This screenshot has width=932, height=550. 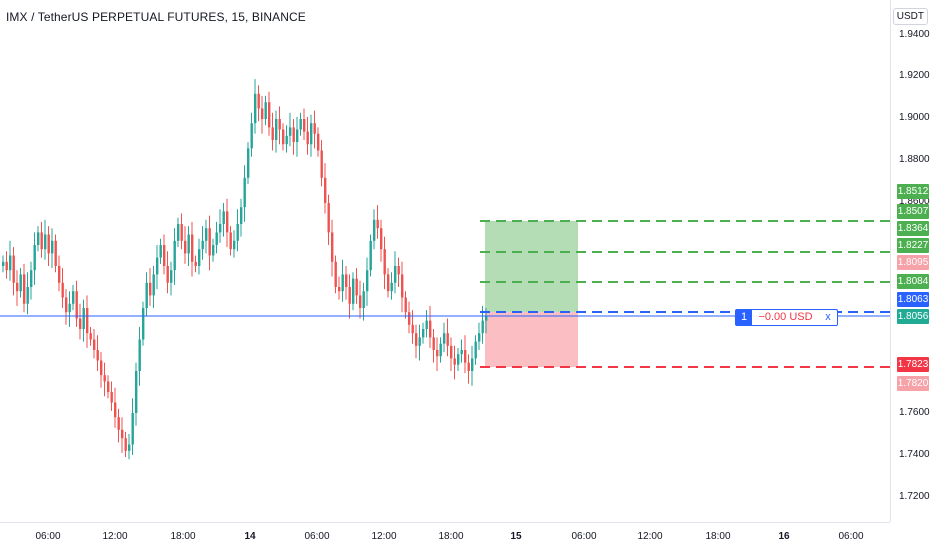 What do you see at coordinates (913, 245) in the screenshot?
I see `price-tag: 1.8227` at bounding box center [913, 245].